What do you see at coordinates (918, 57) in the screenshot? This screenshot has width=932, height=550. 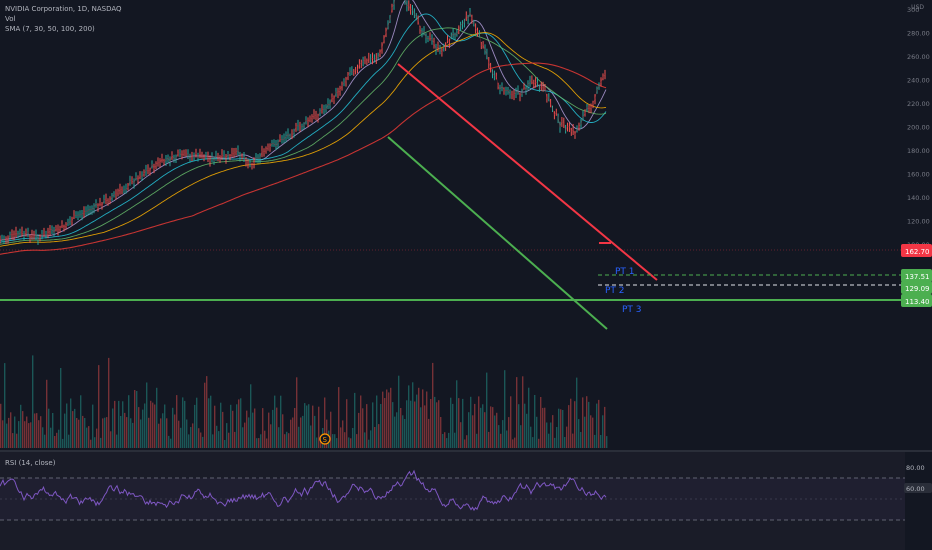 I see `price-axis-tick: 260.00` at bounding box center [918, 57].